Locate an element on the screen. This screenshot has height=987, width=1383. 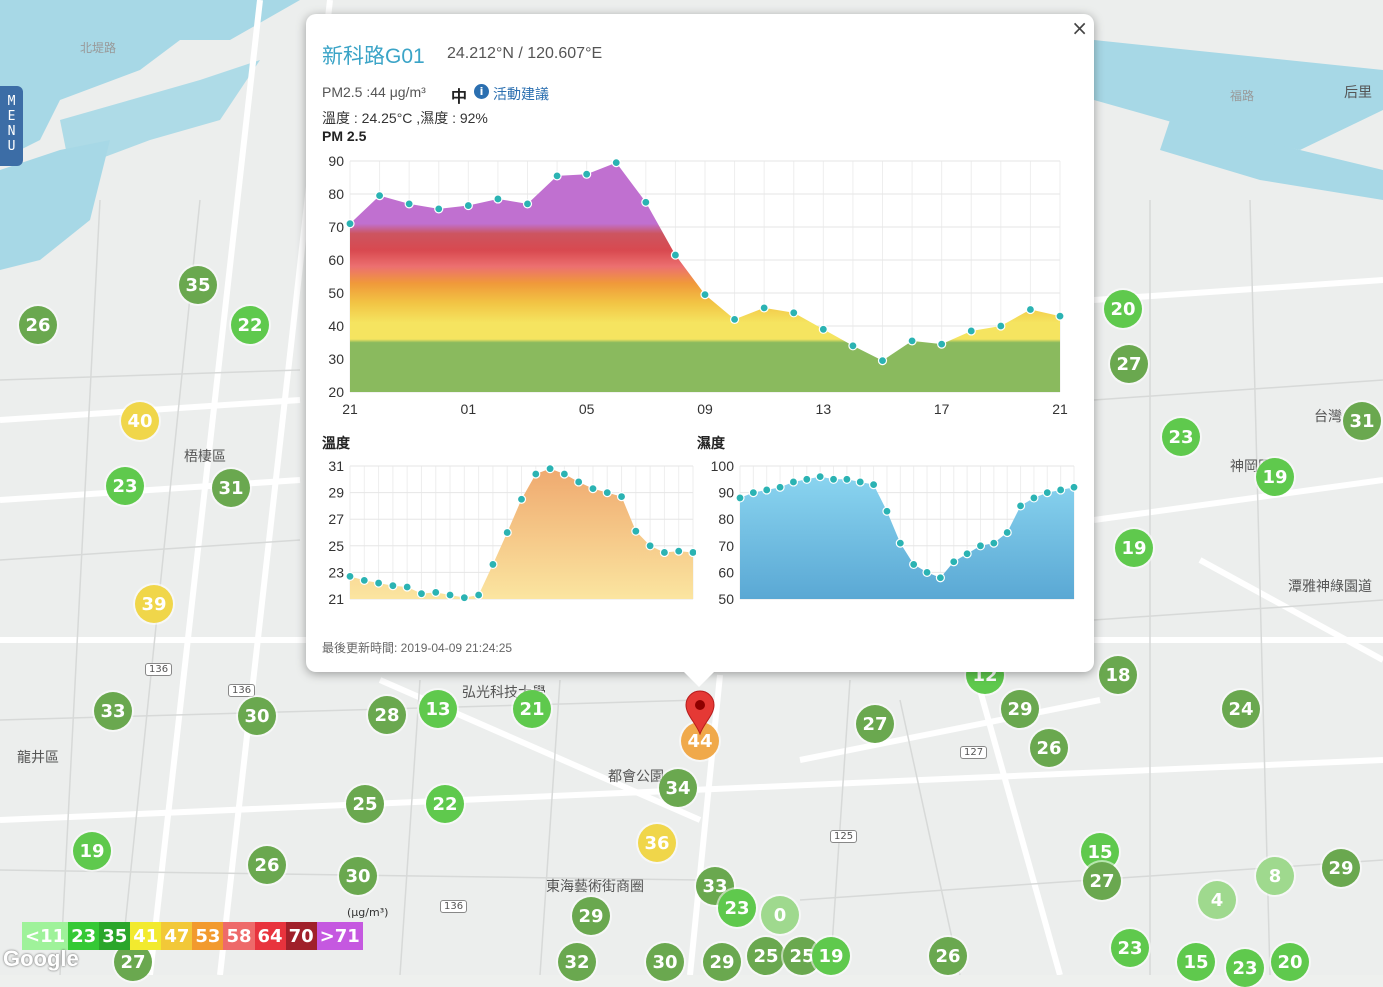
station-marker: 28 is located at coordinates (387, 715).